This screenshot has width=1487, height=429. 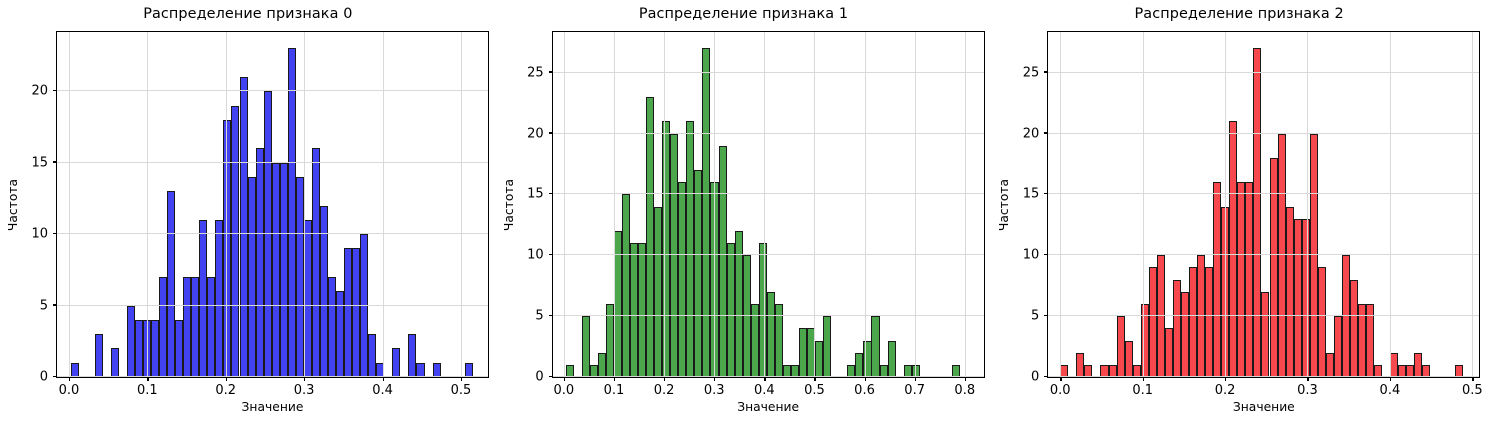 I want to click on x-tick-label: 0.7, so click(x=914, y=390).